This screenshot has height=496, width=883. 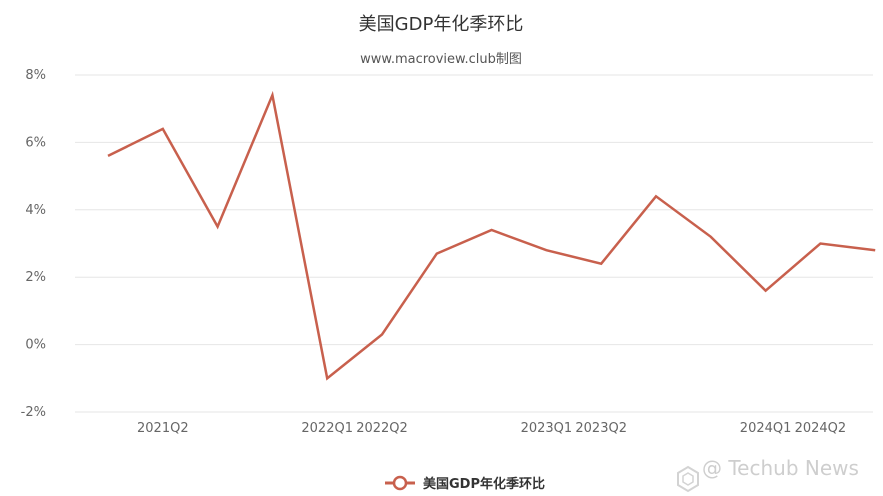 What do you see at coordinates (484, 484) in the screenshot?
I see `legend-label: 美国GDP年化季环比` at bounding box center [484, 484].